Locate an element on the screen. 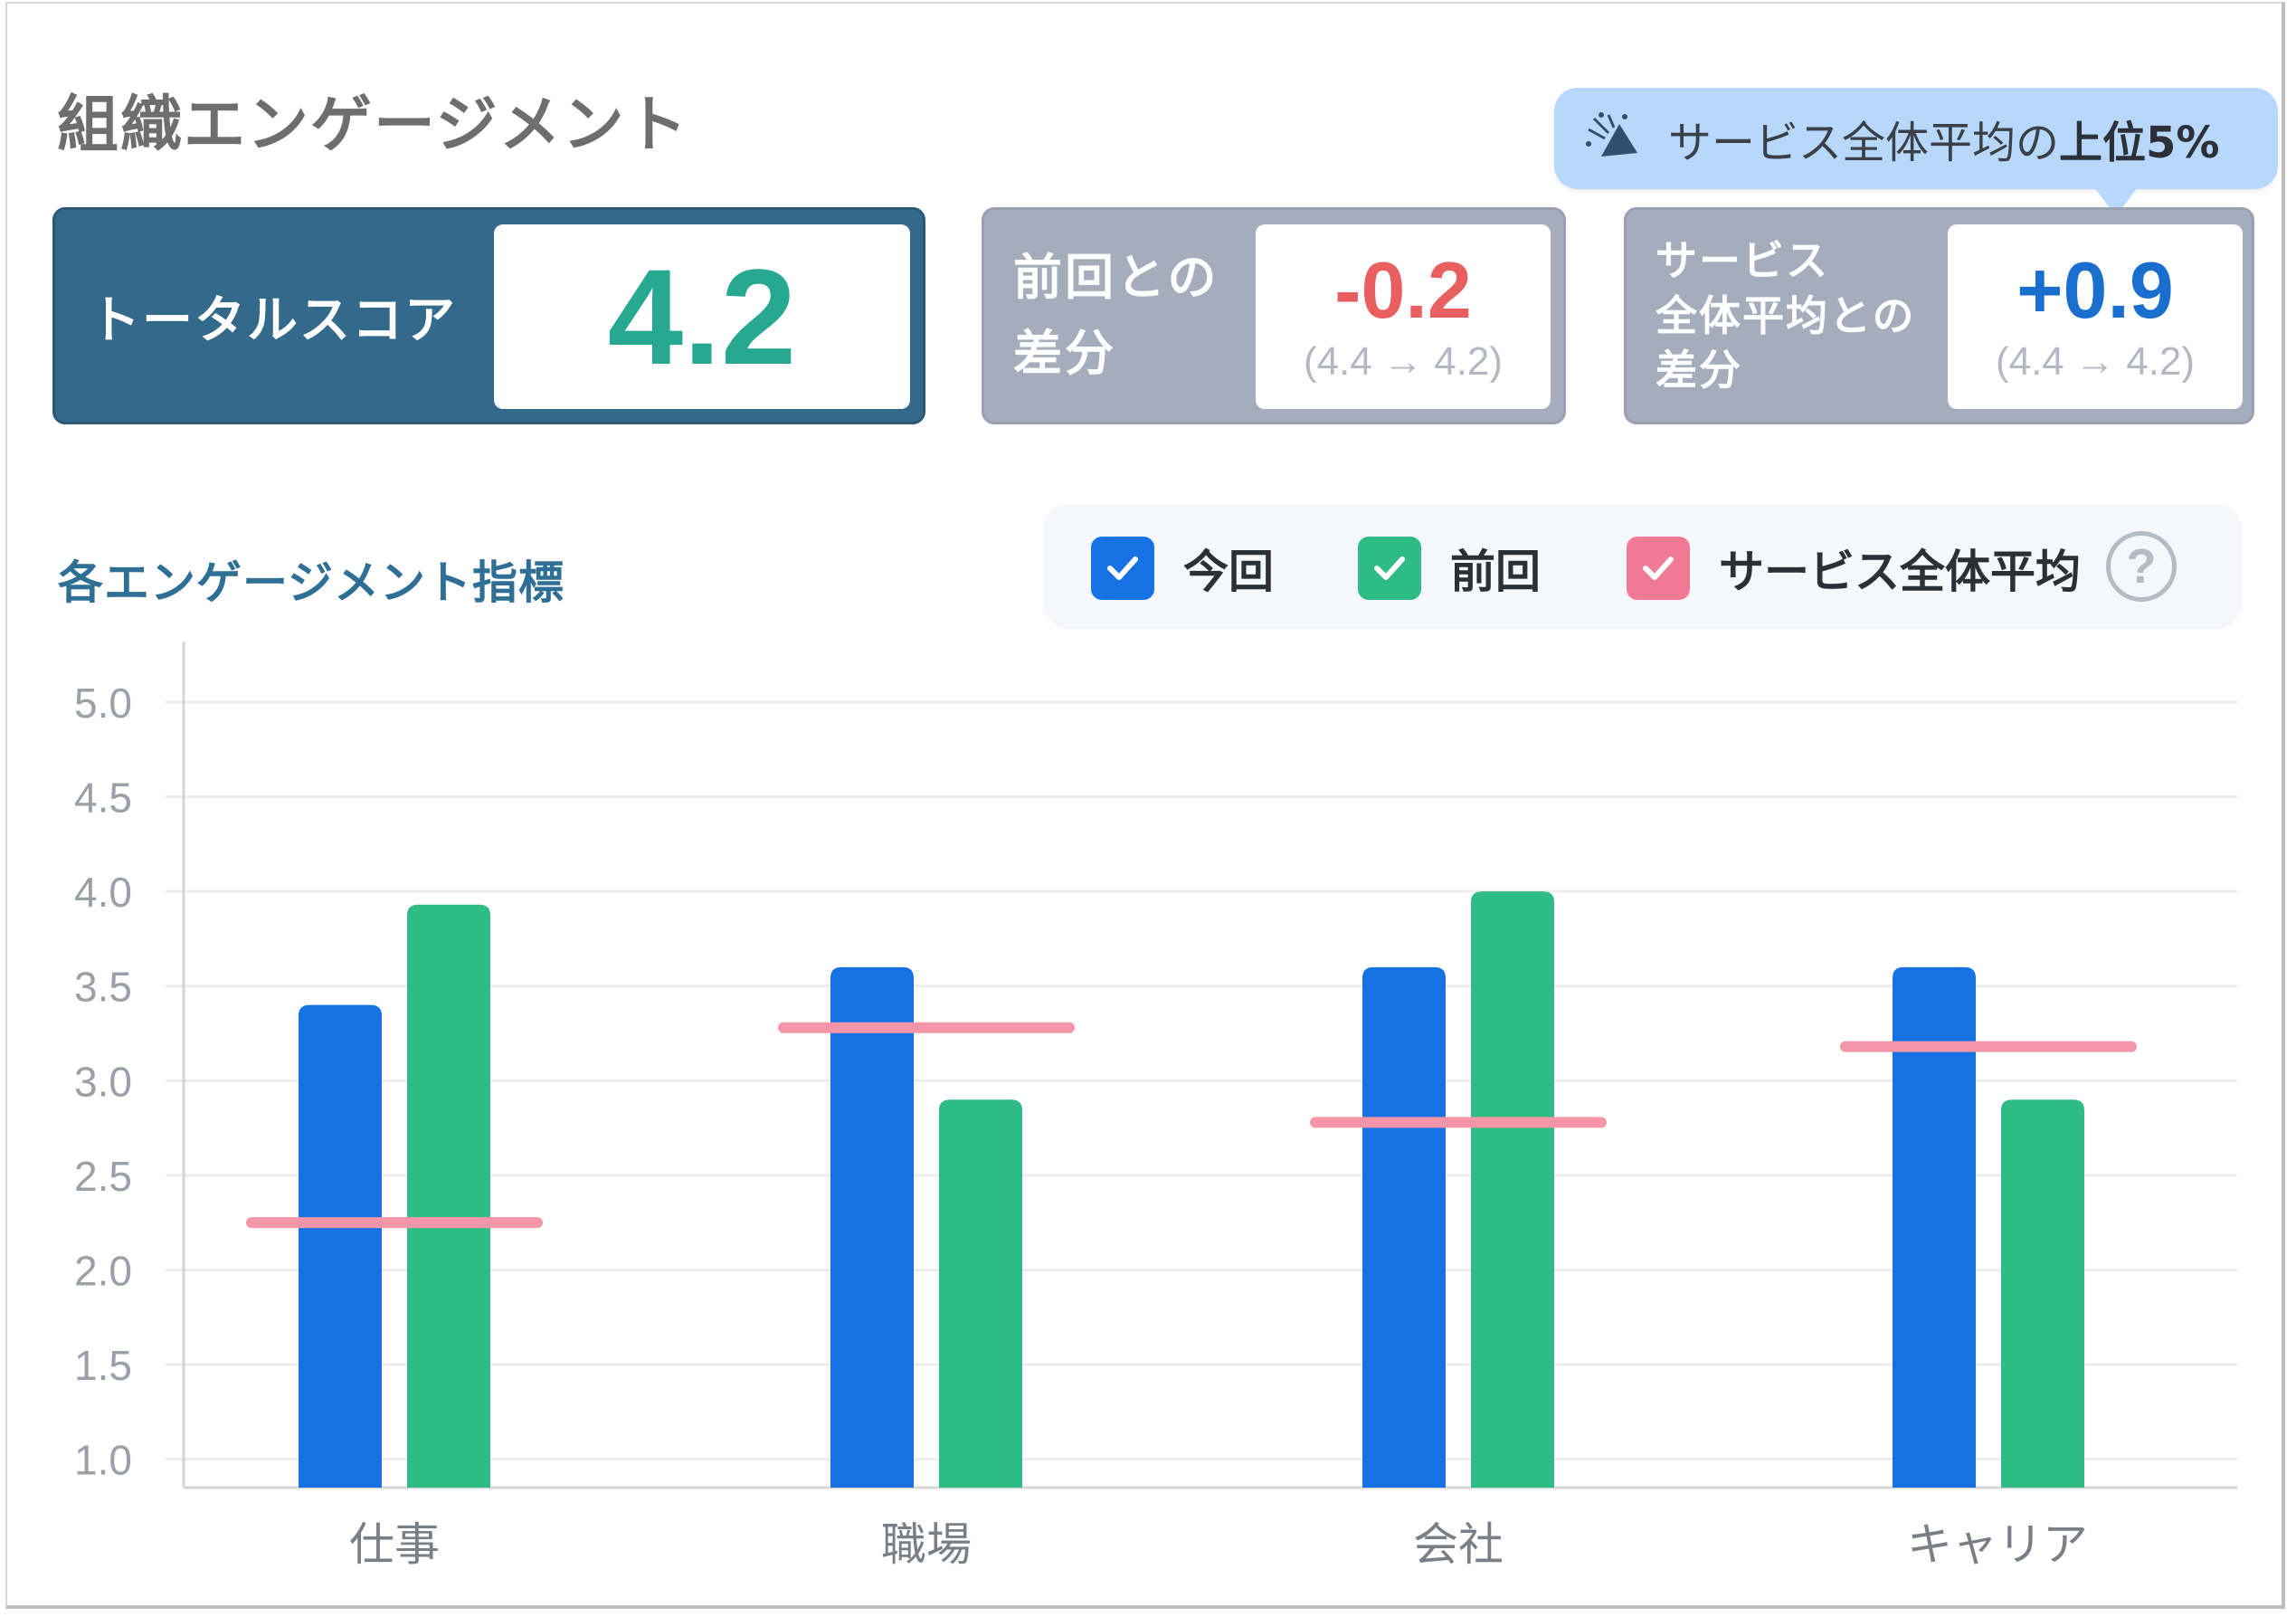  prev-diff-label-line1: 前回との is located at coordinates (1116, 278).